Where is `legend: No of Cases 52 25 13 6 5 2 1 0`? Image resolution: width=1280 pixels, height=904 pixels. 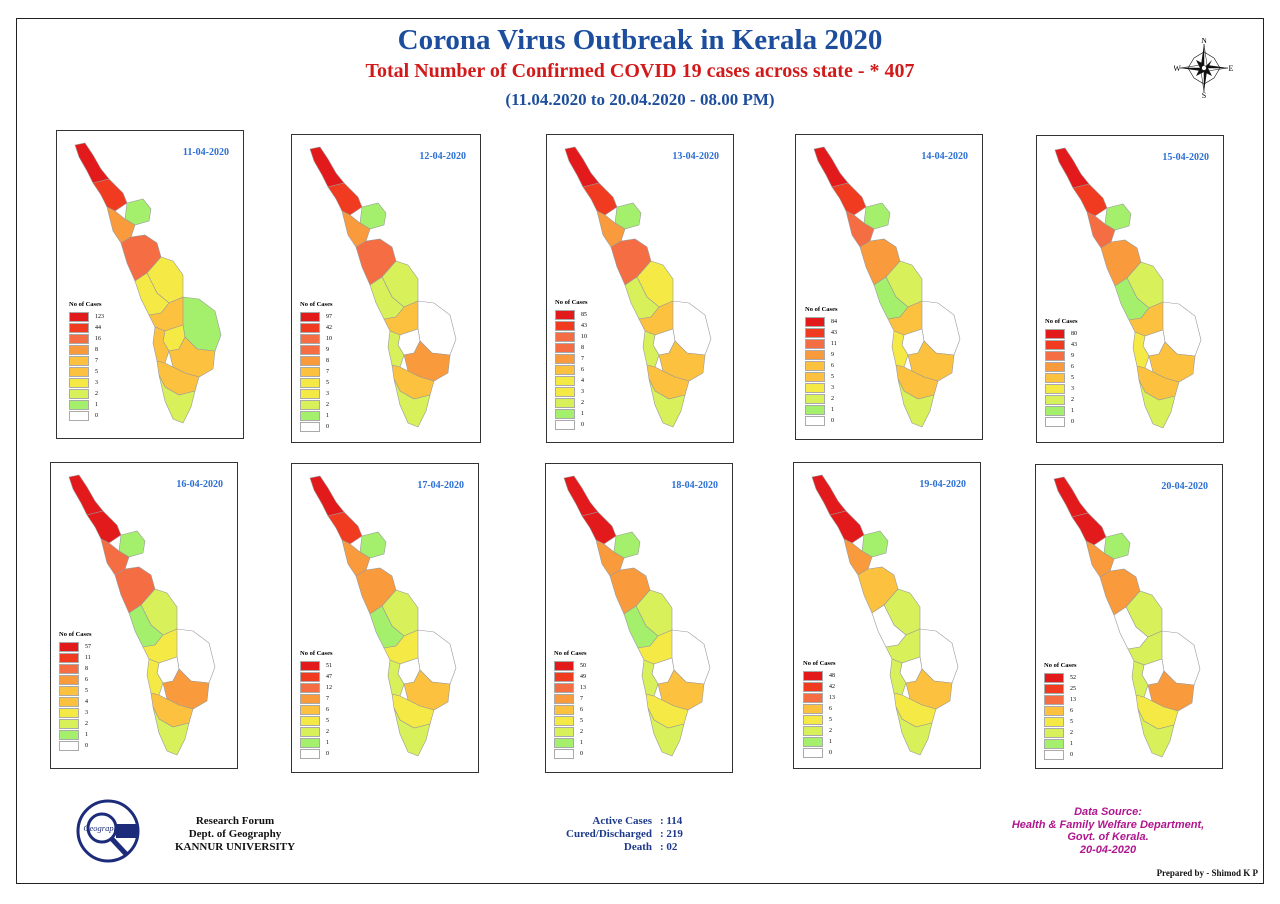
legend: No of Cases 52 25 13 6 5 2 1 0 is located at coordinates (1060, 711).